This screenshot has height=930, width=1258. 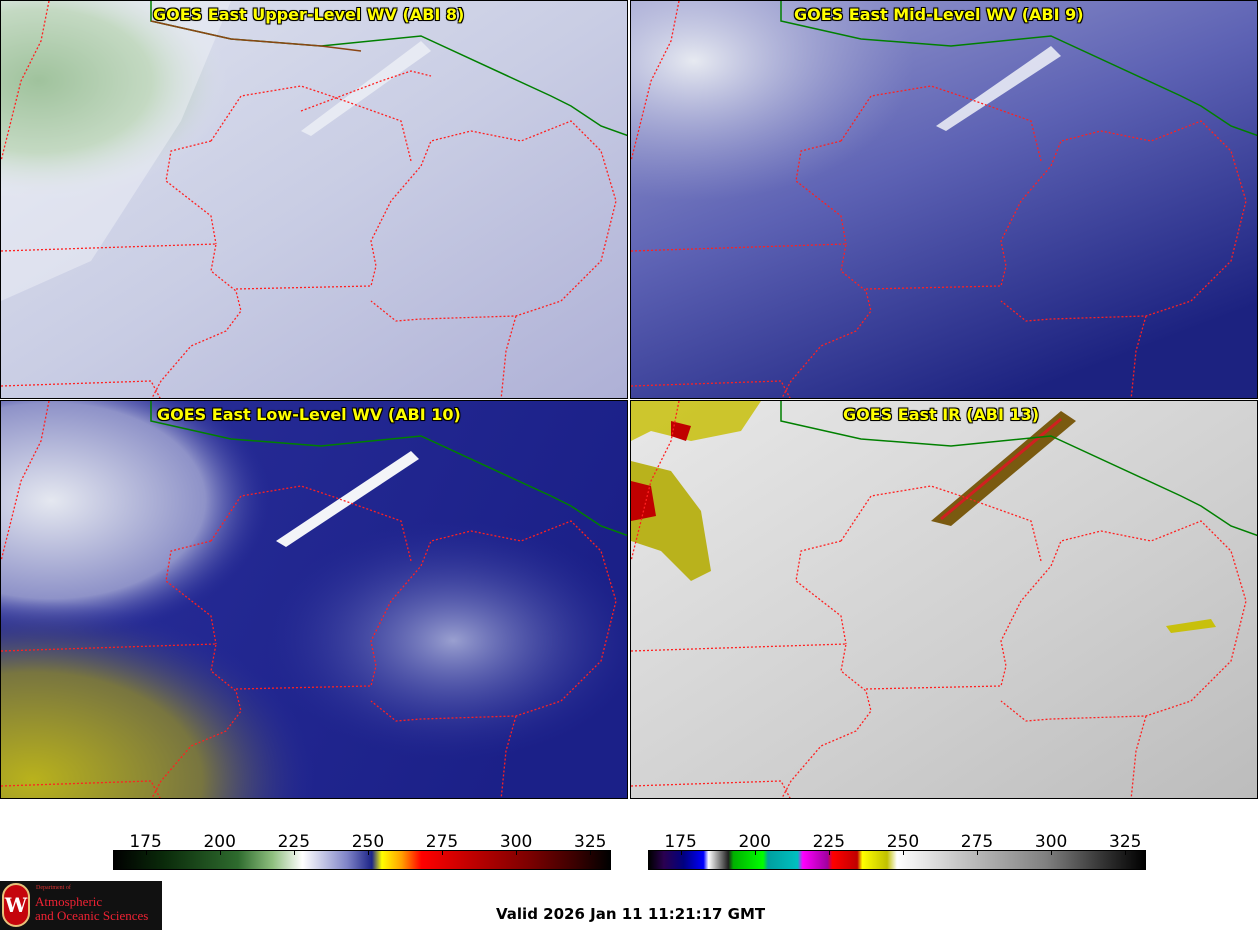 I want to click on logo-small-text: Department of, so click(x=53, y=888).